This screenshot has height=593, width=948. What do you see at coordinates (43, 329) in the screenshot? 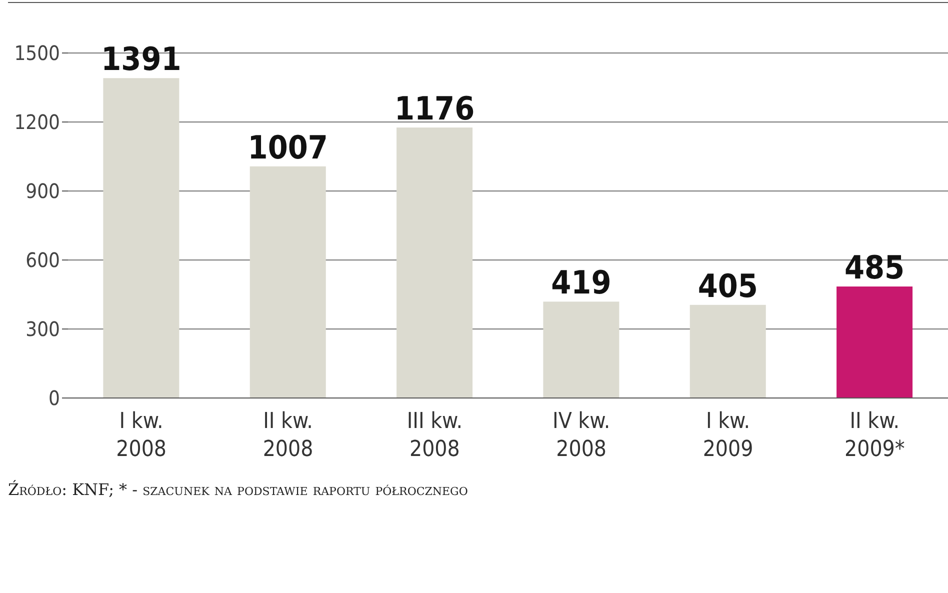
I see `y-tick-label: 300` at bounding box center [43, 329].